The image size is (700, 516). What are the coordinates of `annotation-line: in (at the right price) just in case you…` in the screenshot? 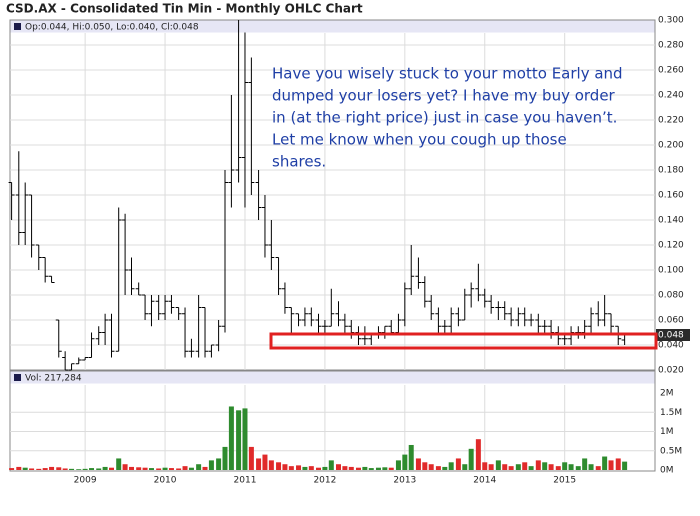 It's located at (444, 118).